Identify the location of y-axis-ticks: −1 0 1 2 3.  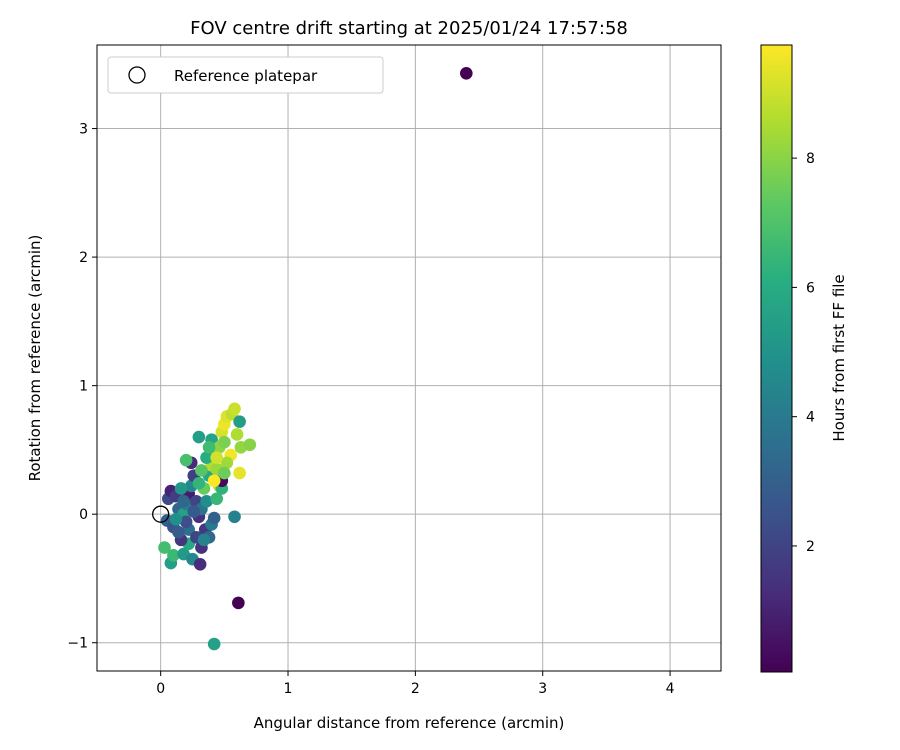
(82, 387).